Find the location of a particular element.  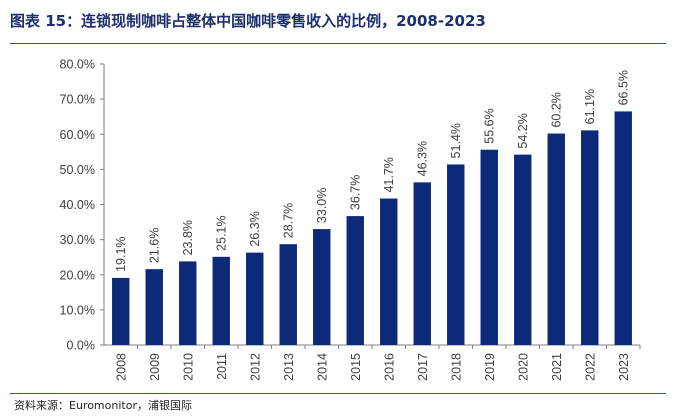

x-tick-label: 2017 is located at coordinates (423, 367).